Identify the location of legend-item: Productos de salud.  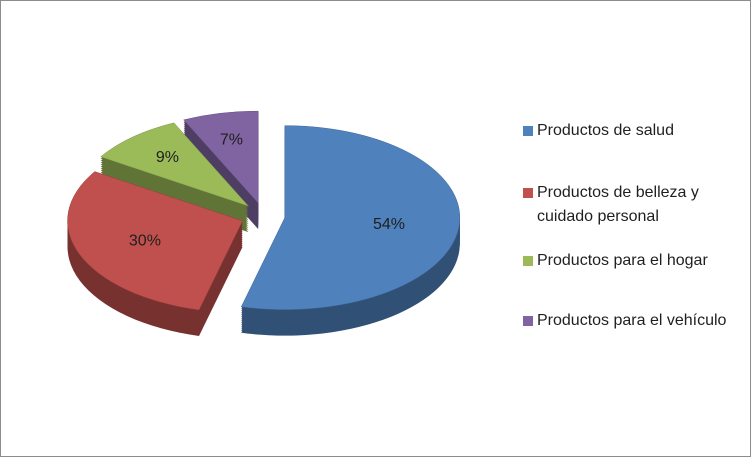
(635, 131).